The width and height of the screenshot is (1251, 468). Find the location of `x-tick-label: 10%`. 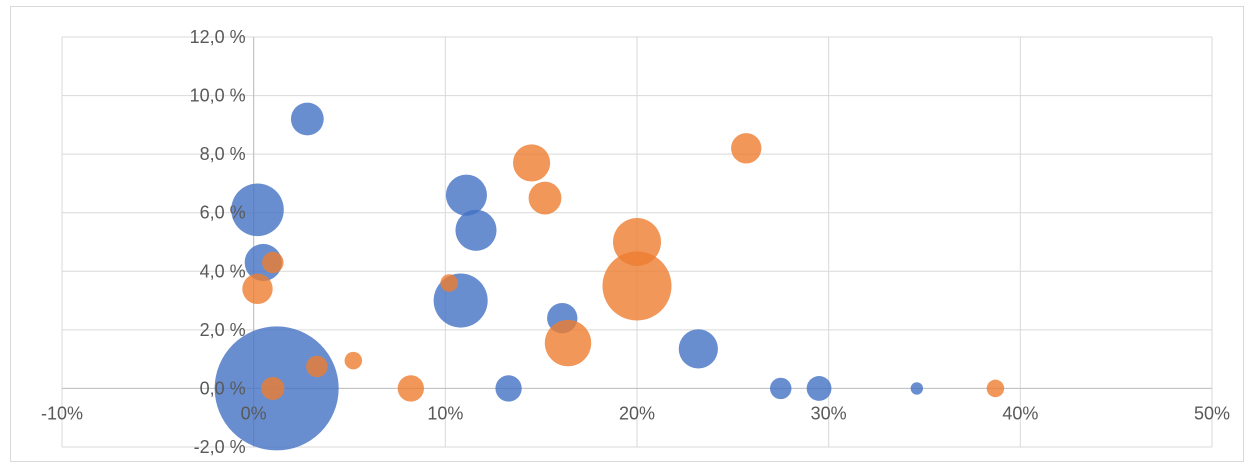

x-tick-label: 10% is located at coordinates (445, 413).